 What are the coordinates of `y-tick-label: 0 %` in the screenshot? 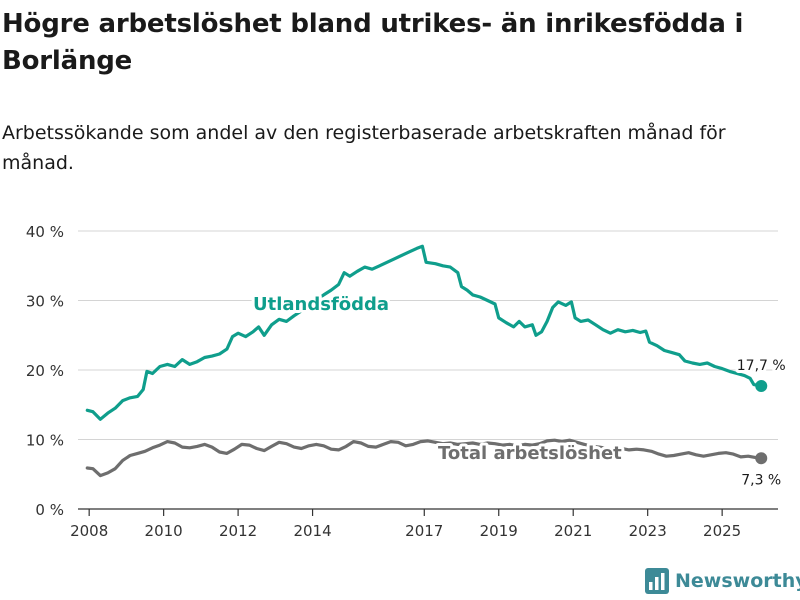 It's located at (49, 510).